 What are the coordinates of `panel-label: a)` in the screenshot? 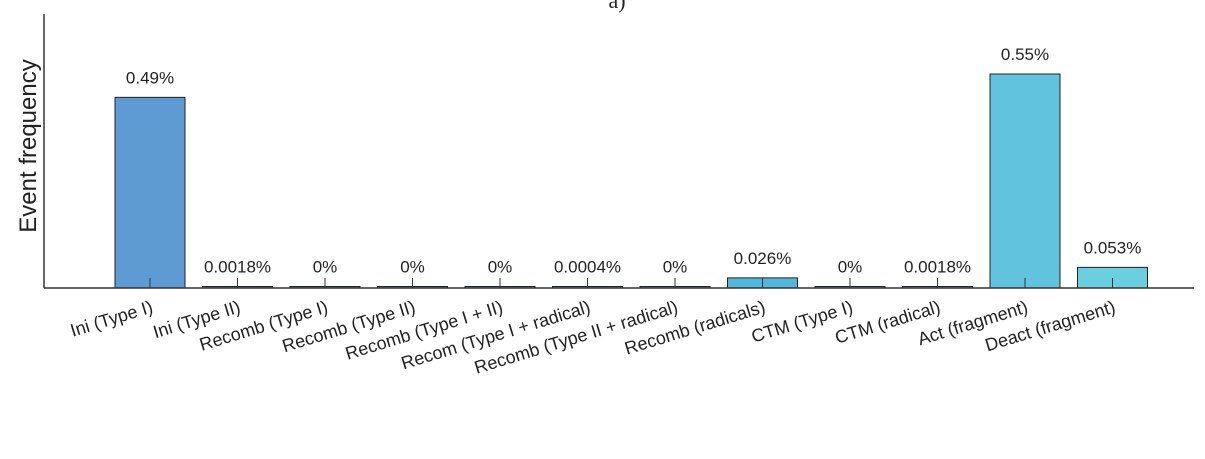 It's located at (616, 6).